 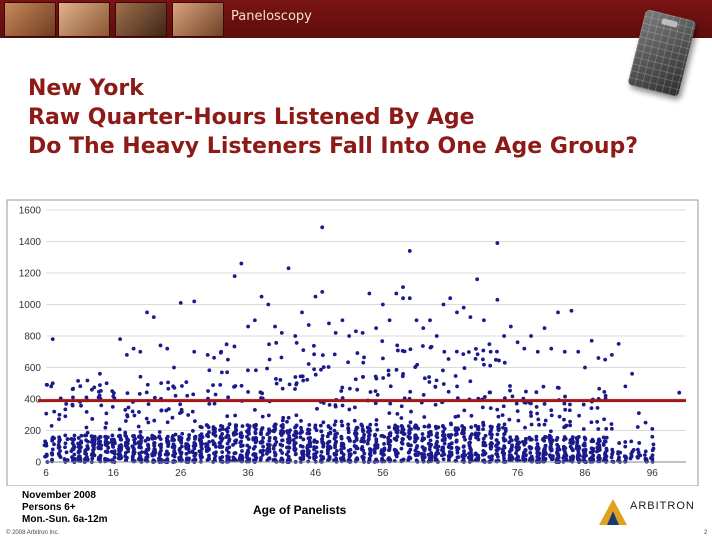 What do you see at coordinates (356, 19) in the screenshot?
I see `header-band: Paneloscopy` at bounding box center [356, 19].